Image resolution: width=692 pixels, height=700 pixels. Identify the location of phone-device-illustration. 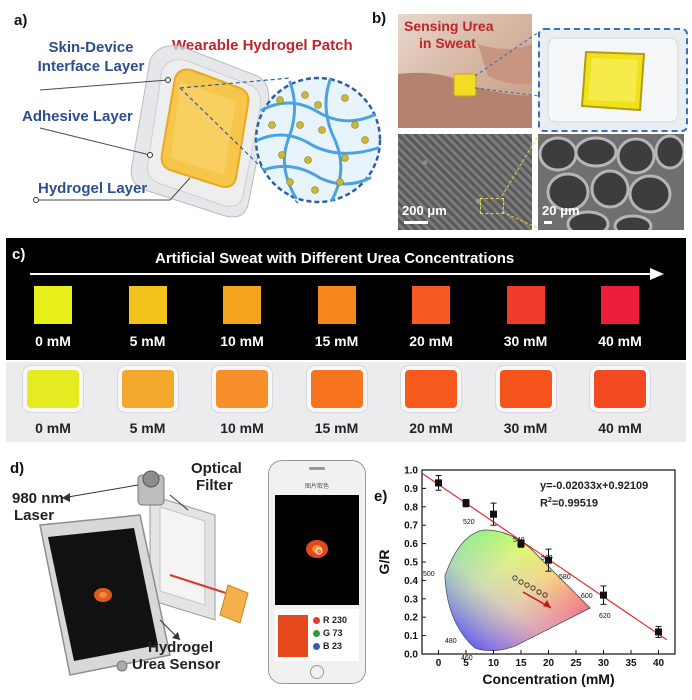
(144, 573).